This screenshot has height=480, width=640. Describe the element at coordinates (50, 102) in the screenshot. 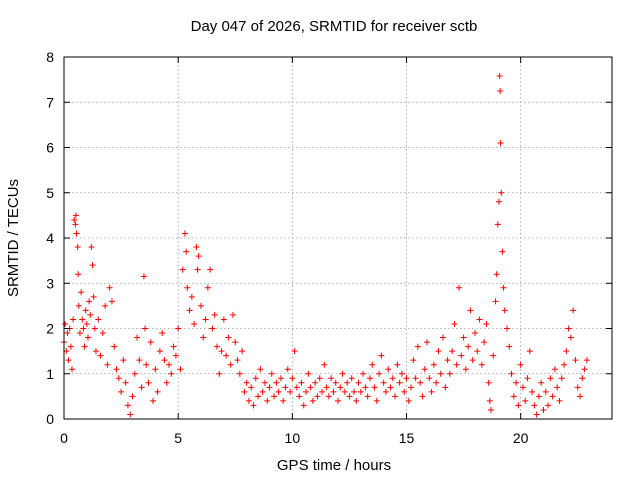

I see `y-tick-label: 7` at that location.